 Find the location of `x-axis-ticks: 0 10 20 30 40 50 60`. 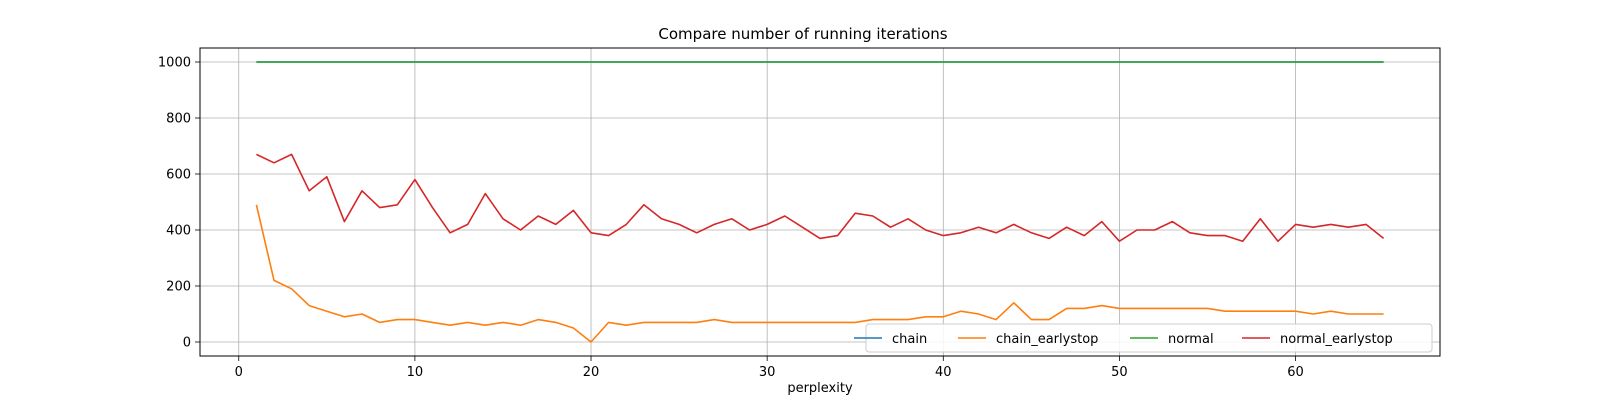

x-axis-ticks: 0 10 20 30 40 50 60 is located at coordinates (769, 368).